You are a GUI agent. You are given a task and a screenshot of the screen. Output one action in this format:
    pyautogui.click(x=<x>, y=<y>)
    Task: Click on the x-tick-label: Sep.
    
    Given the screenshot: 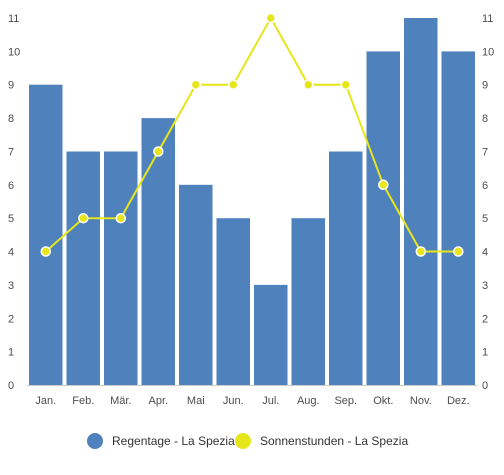 What is the action you would take?
    pyautogui.click(x=345, y=401)
    